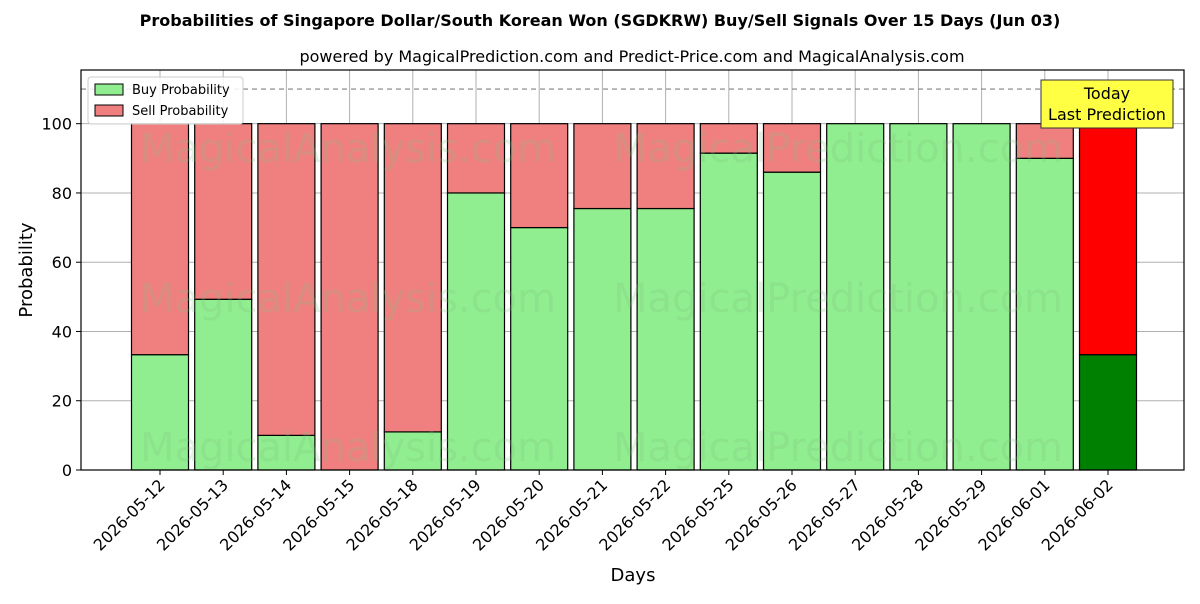  Describe the element at coordinates (633, 575) in the screenshot. I see `x-axis-label: Days` at that location.